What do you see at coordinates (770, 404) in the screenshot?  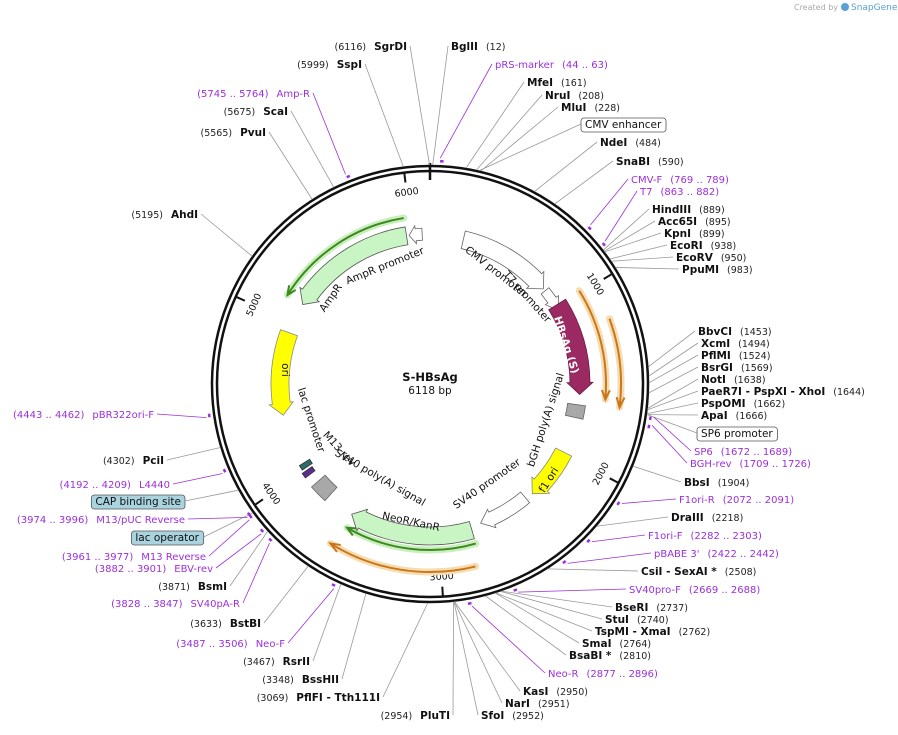 I see `site-position: (1662)` at bounding box center [770, 404].